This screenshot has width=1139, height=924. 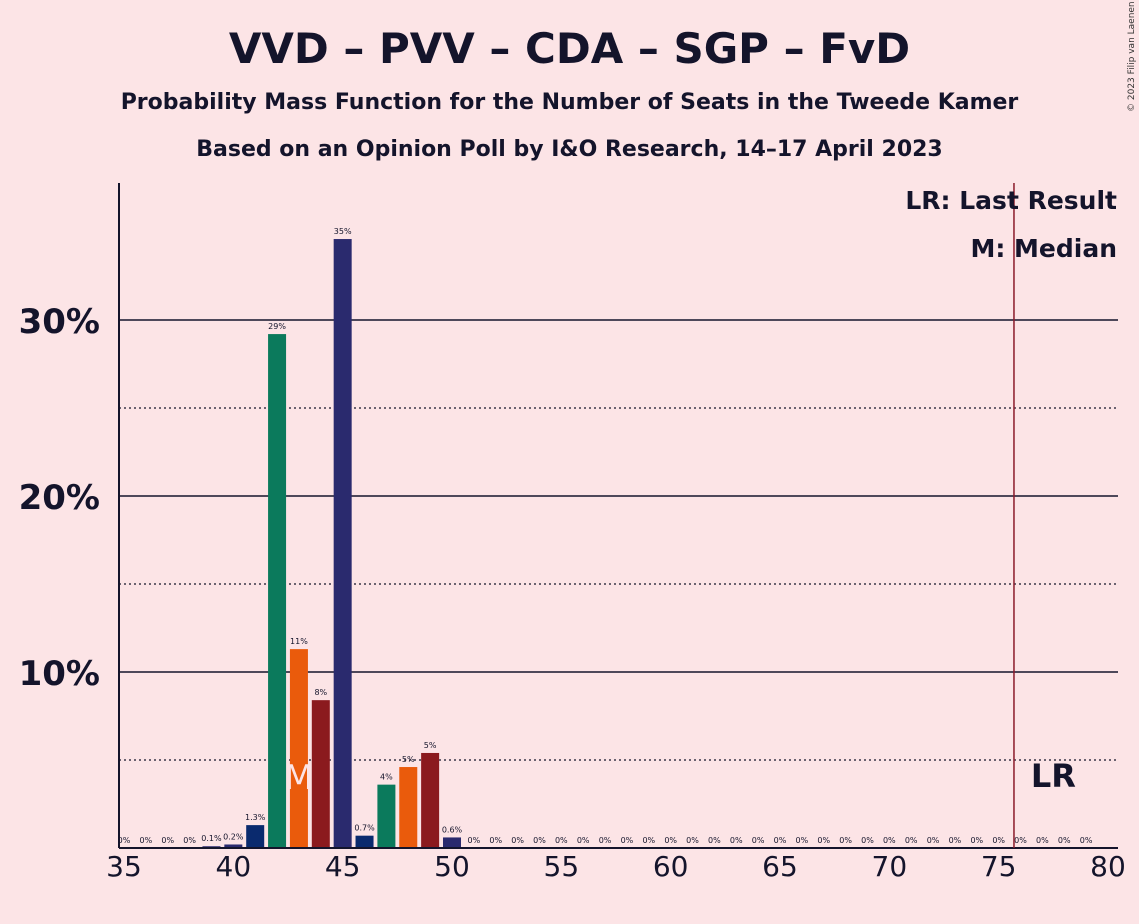 I want to click on bar-label: 1.3%, so click(x=255, y=817).